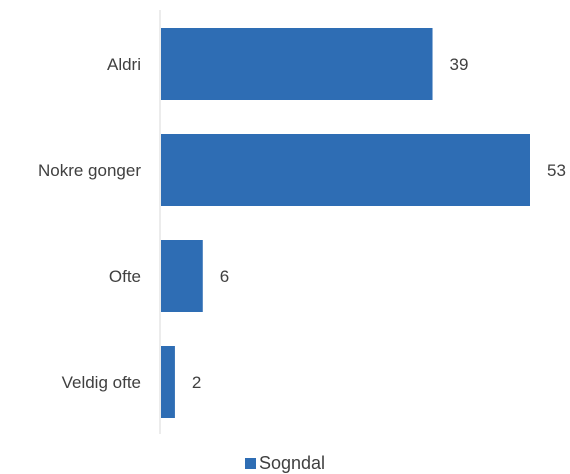  Describe the element at coordinates (250, 463) in the screenshot. I see `legend-swatch-sogndal` at that location.